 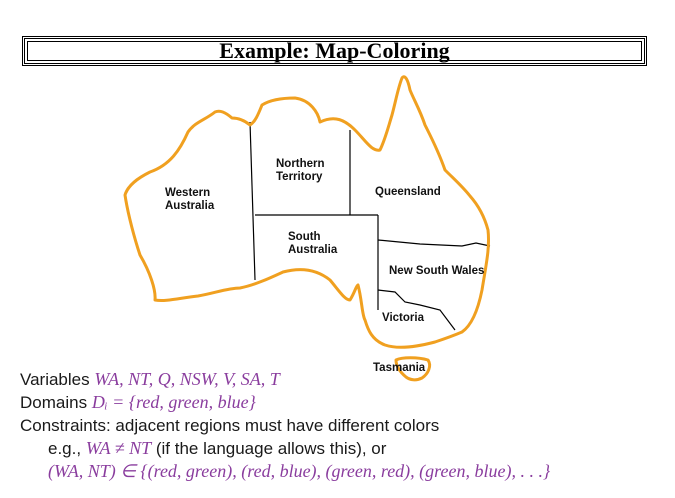 I want to click on label-sa-2: Australia, so click(x=313, y=250).